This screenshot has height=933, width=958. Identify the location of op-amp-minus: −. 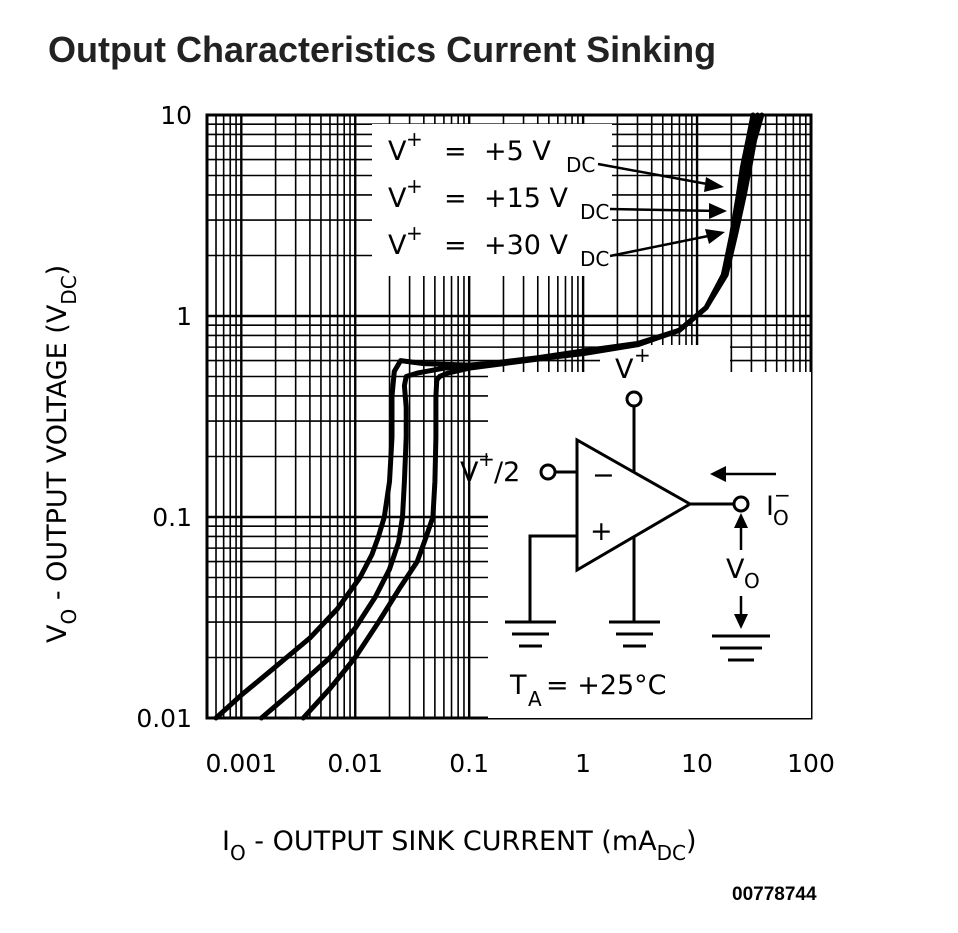
(603, 475).